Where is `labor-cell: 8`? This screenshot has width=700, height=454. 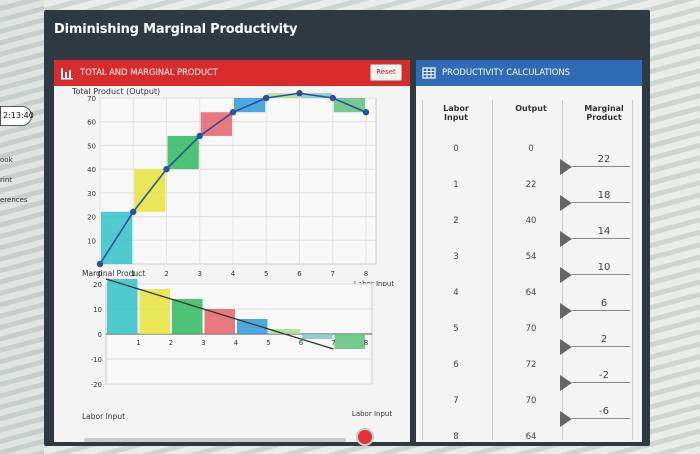 labor-cell: 8 is located at coordinates (456, 437).